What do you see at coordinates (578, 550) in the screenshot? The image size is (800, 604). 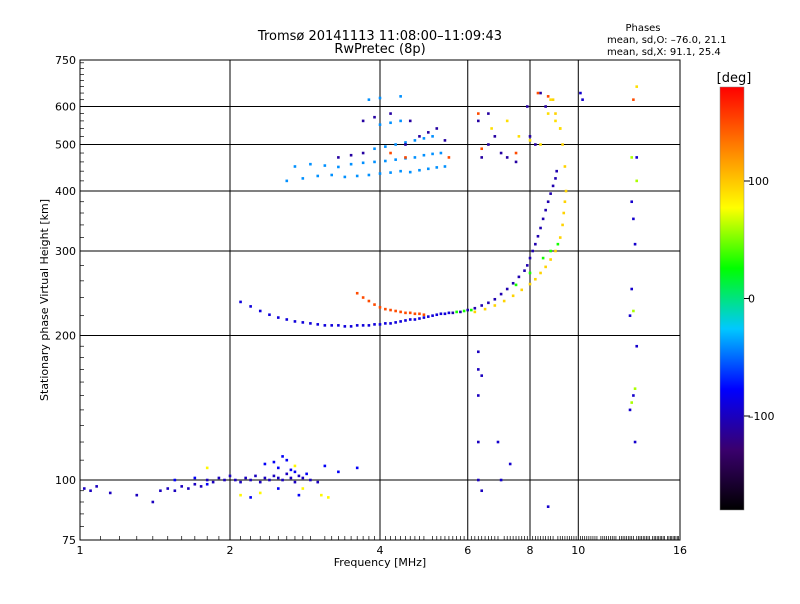 I see `x-tick-label: 10` at bounding box center [578, 550].